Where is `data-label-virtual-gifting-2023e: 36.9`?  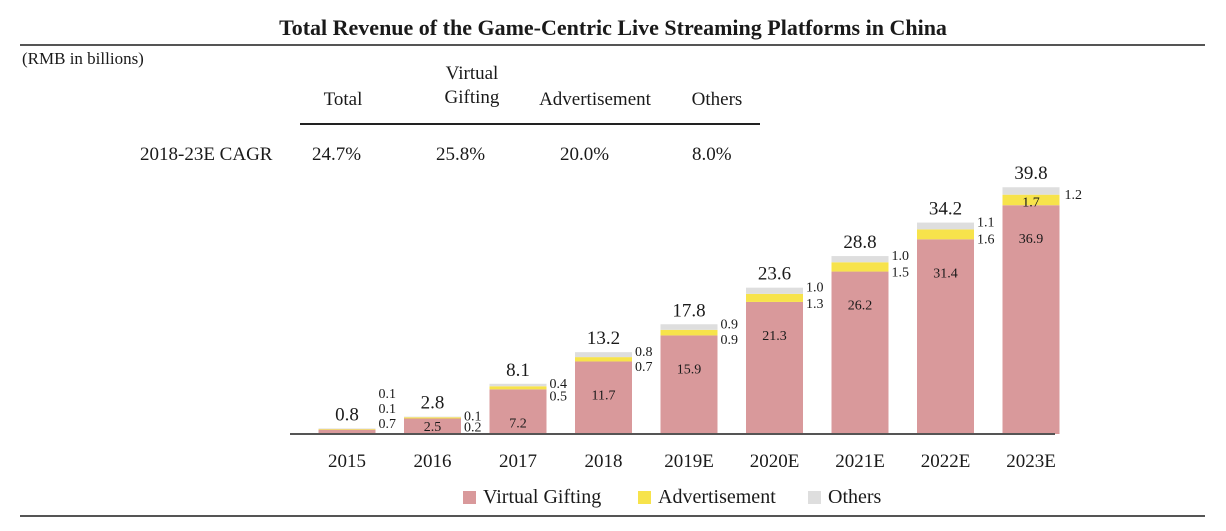 data-label-virtual-gifting-2023e: 36.9 is located at coordinates (1031, 239).